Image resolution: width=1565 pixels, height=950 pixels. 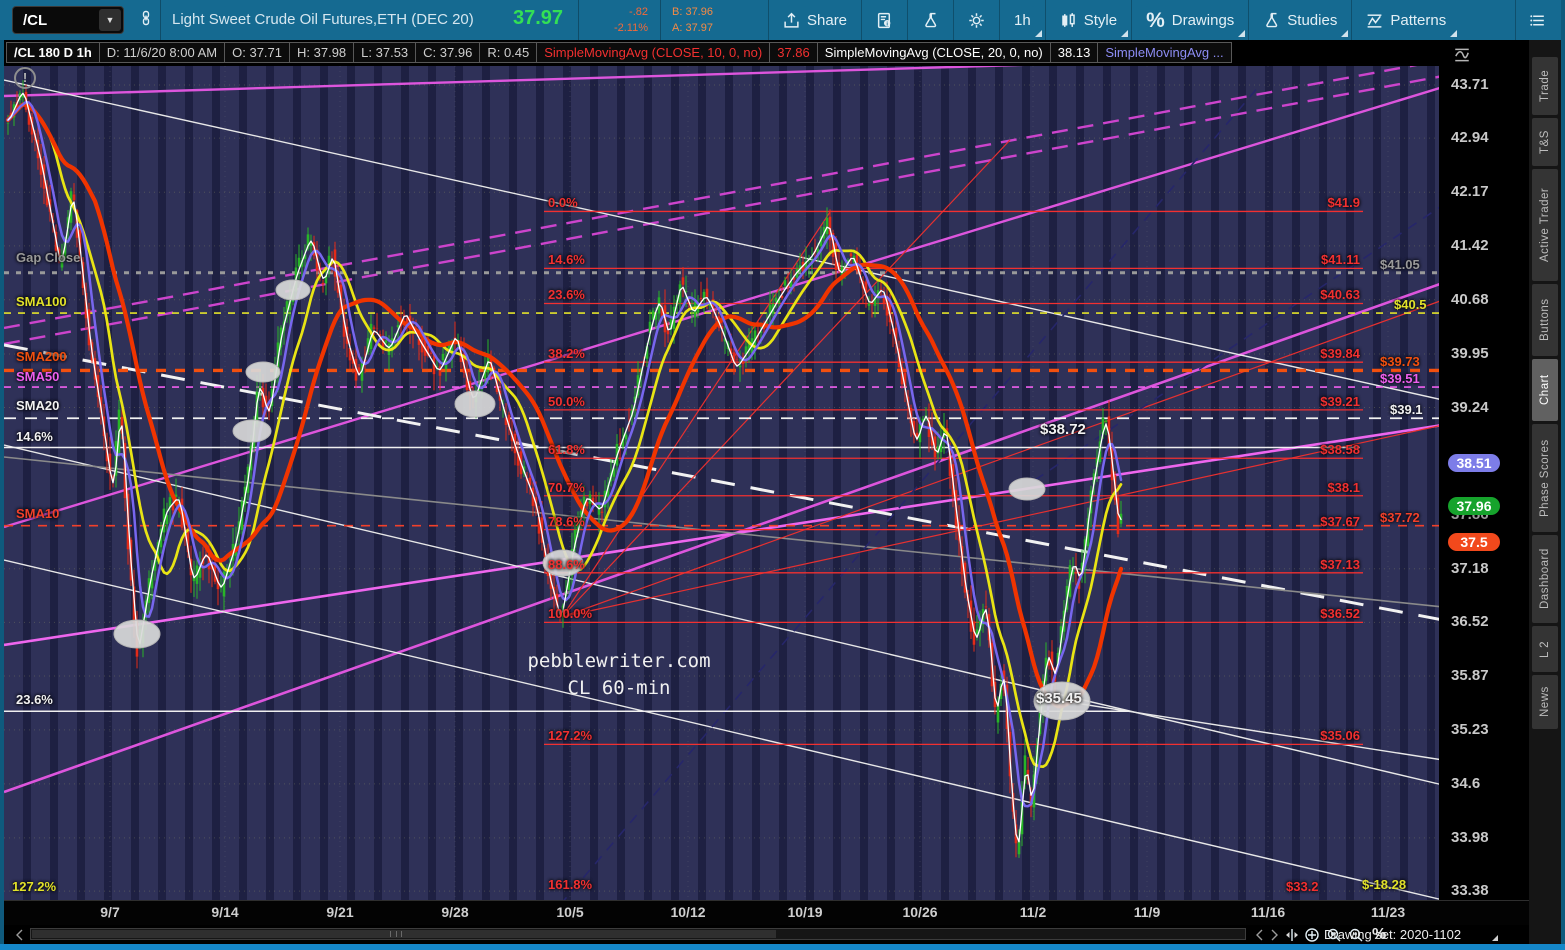 What do you see at coordinates (1470, 568) in the screenshot?
I see `price-axis-tick: 37.18` at bounding box center [1470, 568].